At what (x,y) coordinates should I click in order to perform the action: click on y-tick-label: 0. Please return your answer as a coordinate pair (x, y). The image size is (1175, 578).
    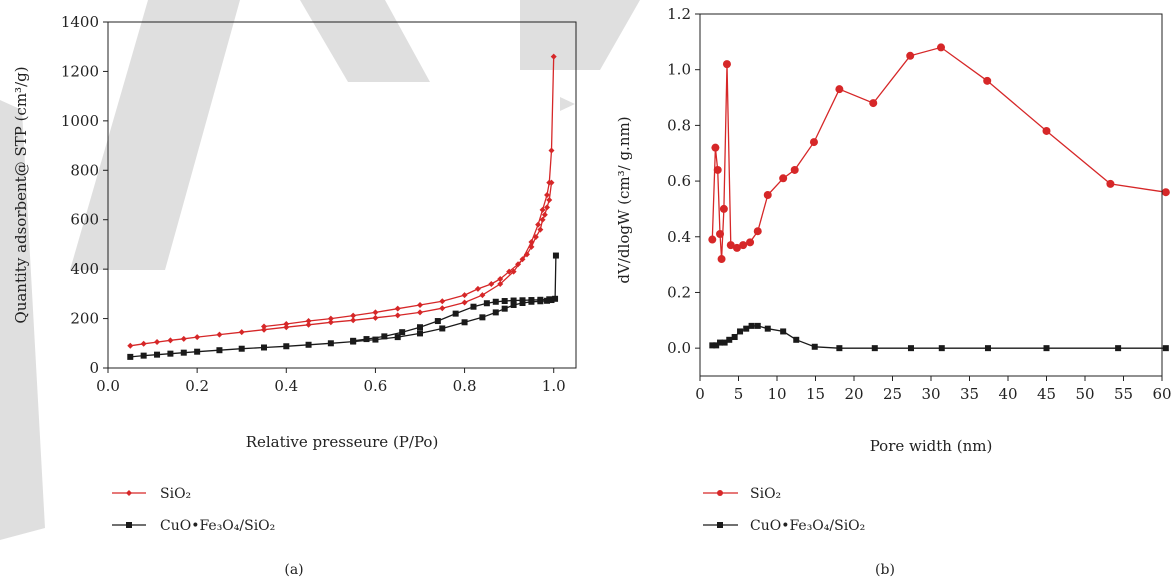
    Looking at the image, I should click on (94, 368).